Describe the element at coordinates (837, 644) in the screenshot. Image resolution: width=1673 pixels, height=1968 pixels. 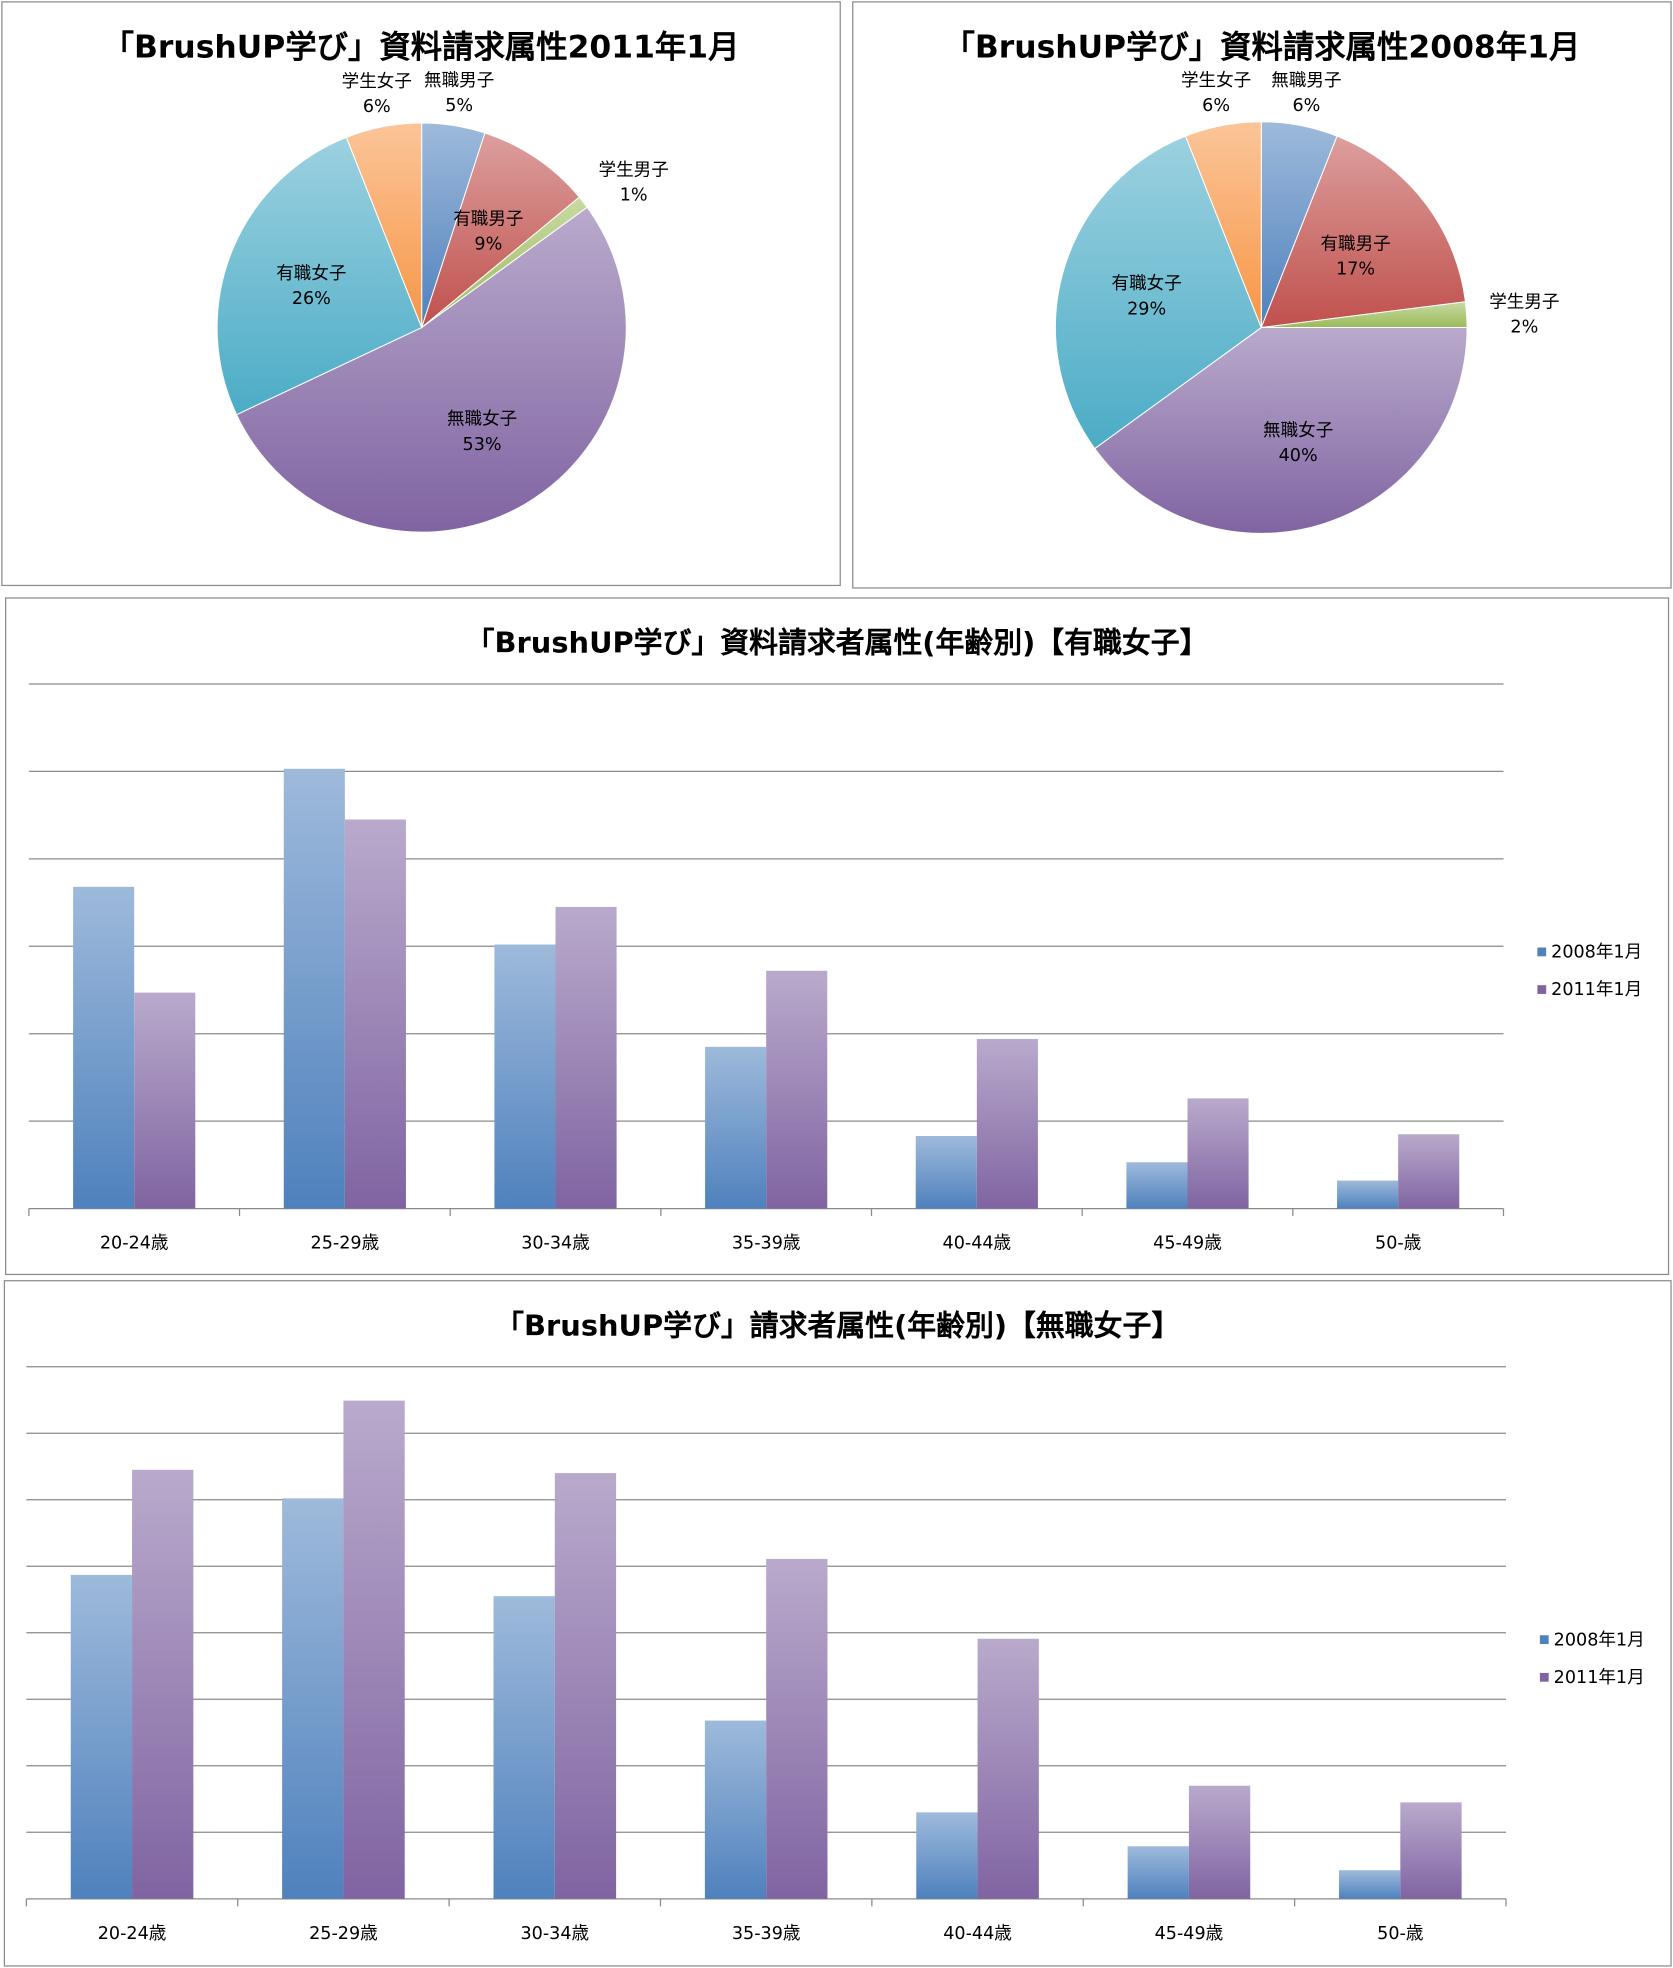
I see `chart-title: 「BrushUP学び」資料請求者属性(年齢別)【有職女子】` at that location.